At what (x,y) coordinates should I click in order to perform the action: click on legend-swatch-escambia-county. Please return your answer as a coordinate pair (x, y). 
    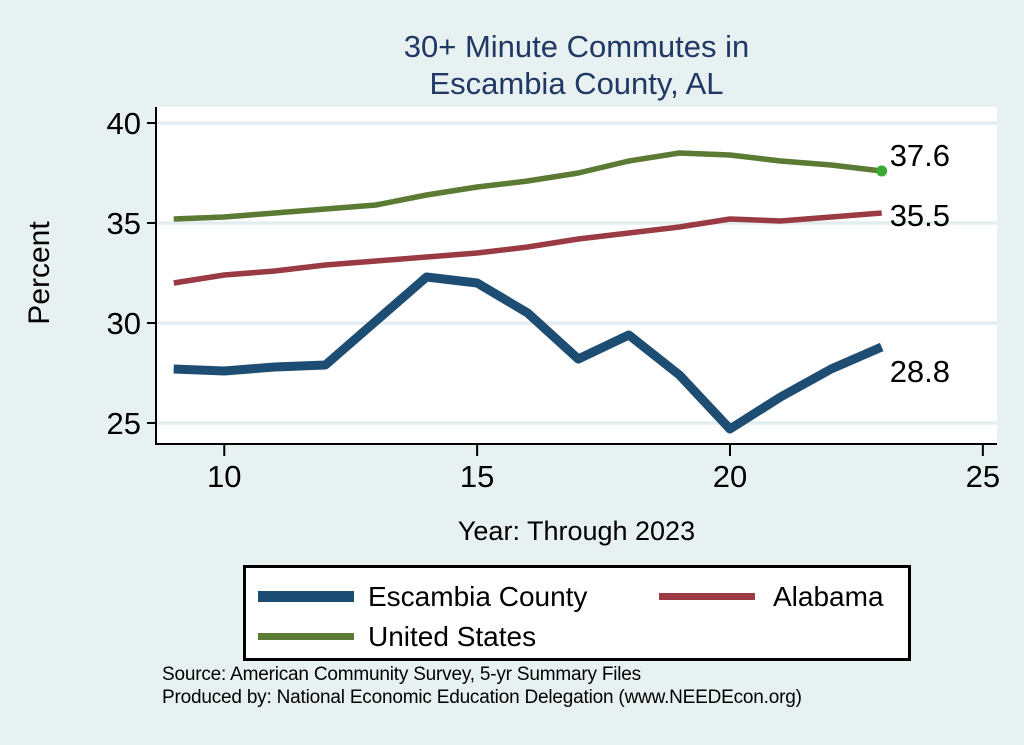
    Looking at the image, I should click on (306, 596).